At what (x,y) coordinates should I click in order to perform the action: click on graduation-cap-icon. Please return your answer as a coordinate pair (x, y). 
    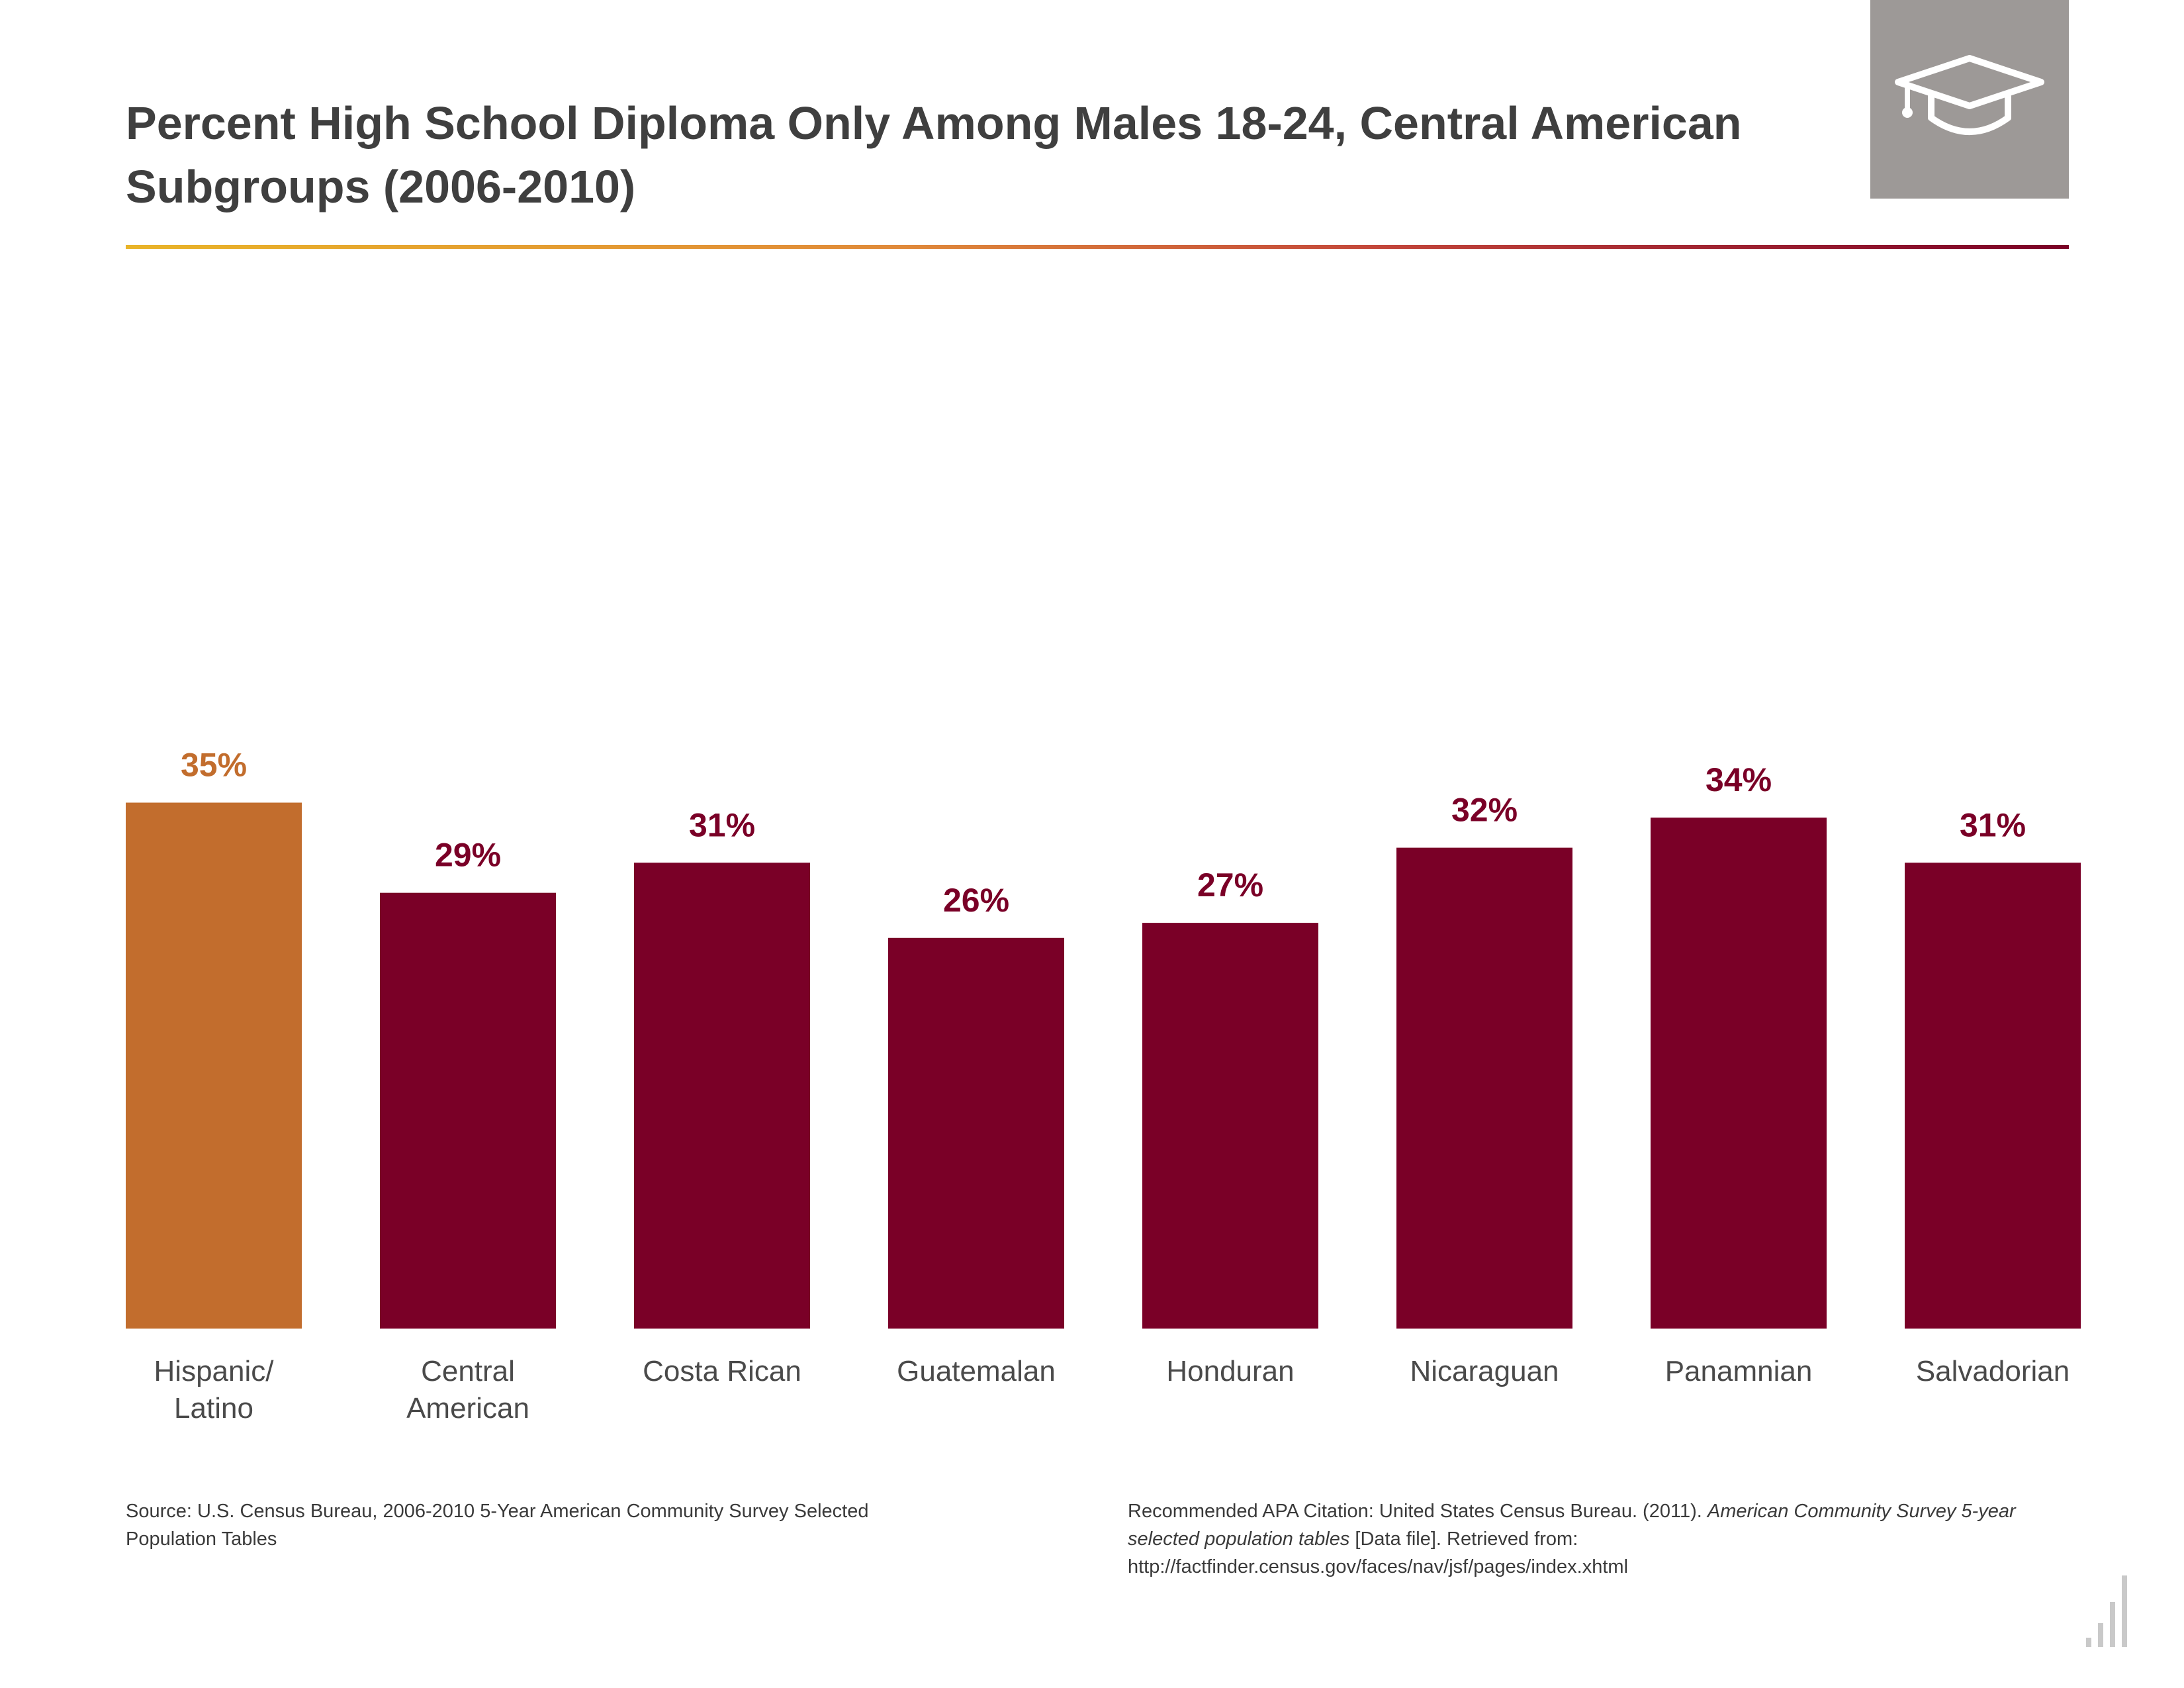
    Looking at the image, I should click on (1969, 95).